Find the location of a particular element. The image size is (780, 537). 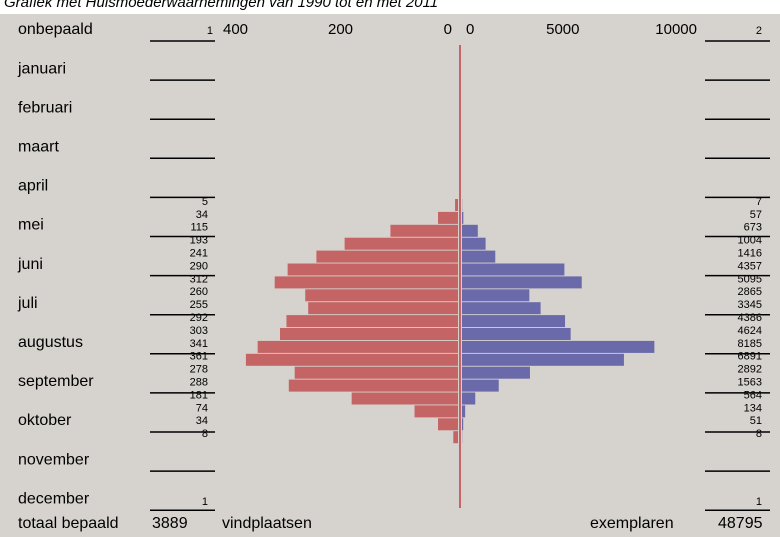

value-label: 134 is located at coordinates (753, 408).